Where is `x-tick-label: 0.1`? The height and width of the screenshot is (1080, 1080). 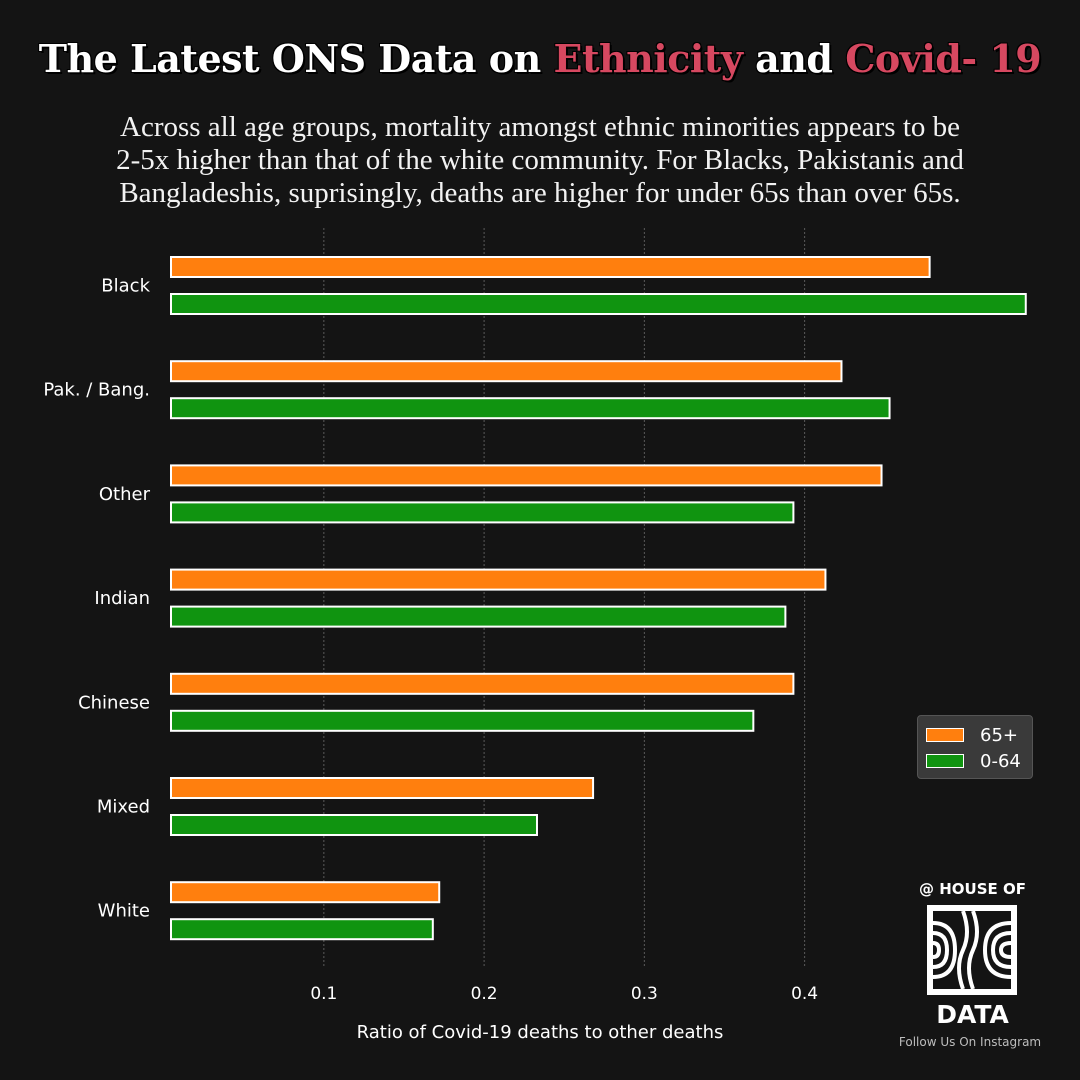 x-tick-label: 0.1 is located at coordinates (323, 994).